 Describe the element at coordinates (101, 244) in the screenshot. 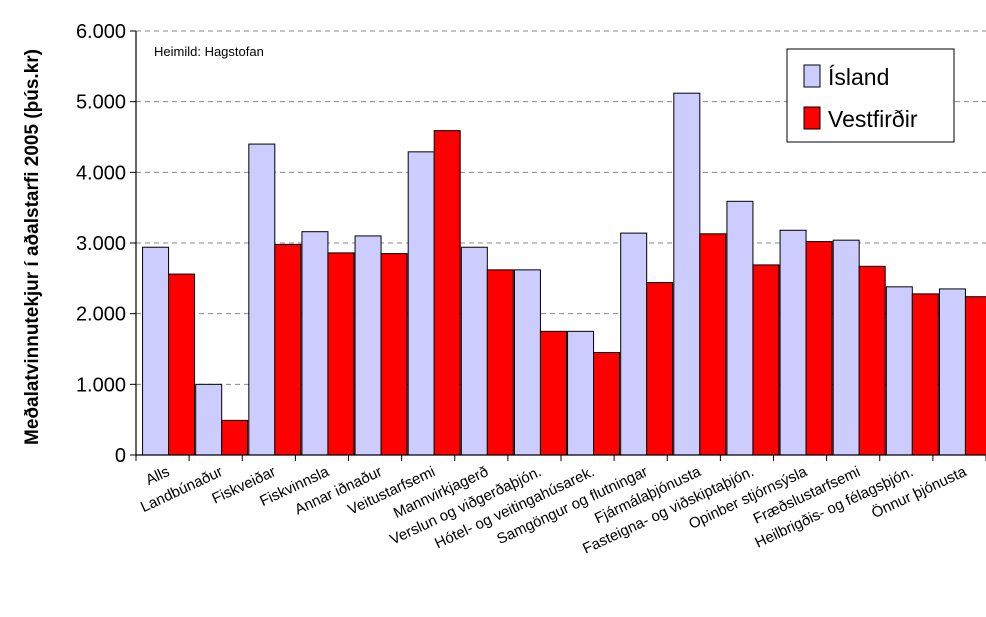

I see `y-tick-label: 3.000` at that location.